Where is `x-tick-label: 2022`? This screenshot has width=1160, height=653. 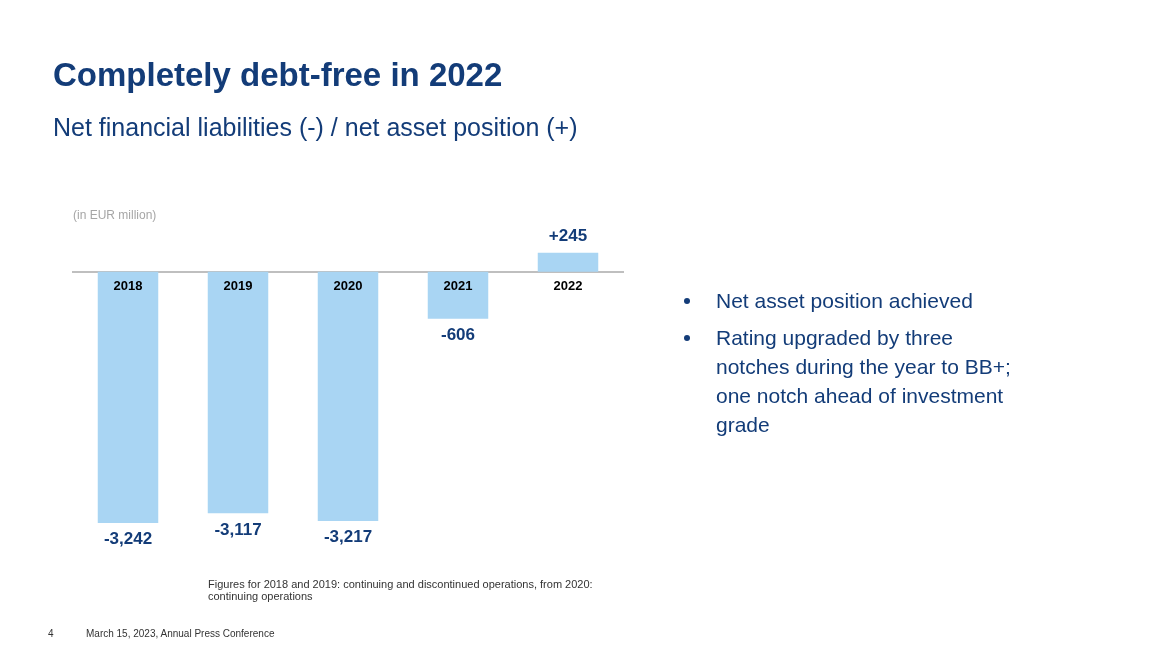
x-tick-label: 2022 is located at coordinates (568, 285).